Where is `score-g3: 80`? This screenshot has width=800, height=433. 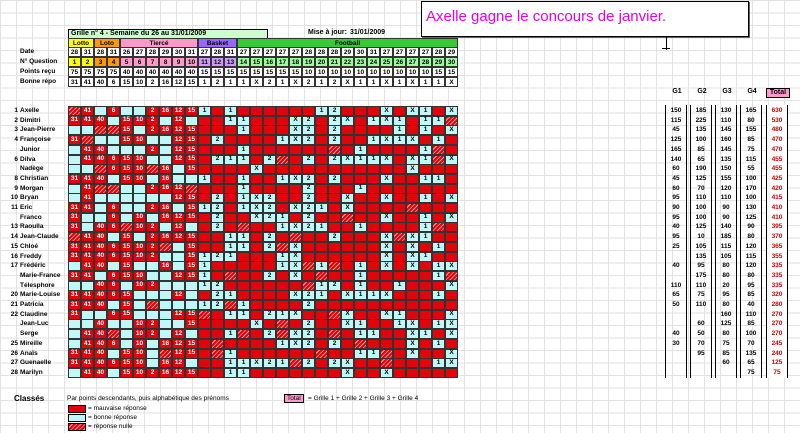
score-g3: 80 is located at coordinates (726, 334).